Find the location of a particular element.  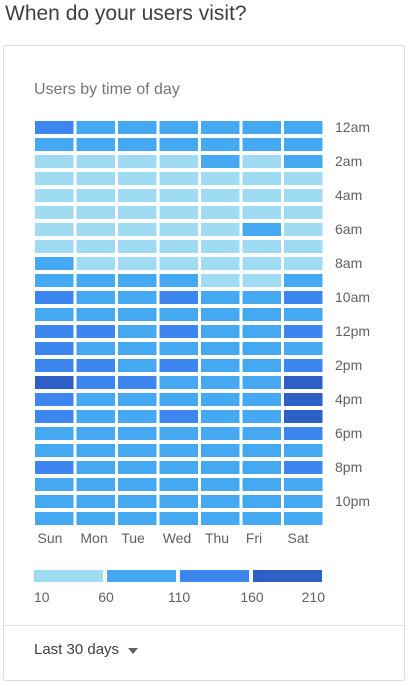

heatmap-cell-sat-9am is located at coordinates (303, 280).